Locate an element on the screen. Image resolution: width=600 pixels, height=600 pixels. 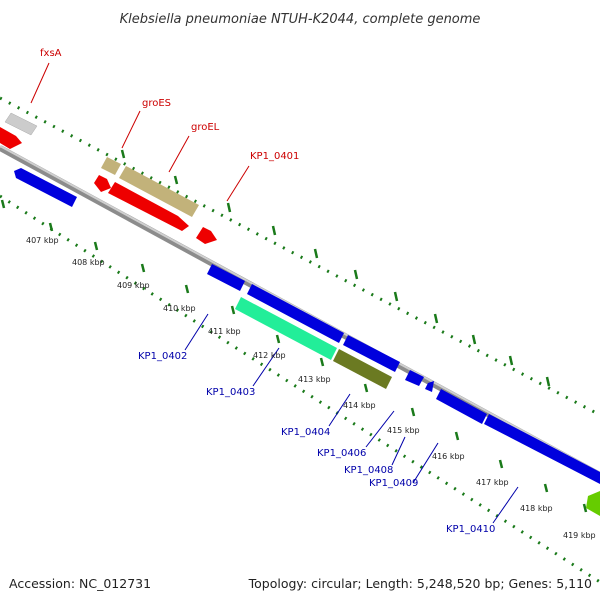
label-KP1_0403: KP1_0403 is located at coordinates (230, 392).